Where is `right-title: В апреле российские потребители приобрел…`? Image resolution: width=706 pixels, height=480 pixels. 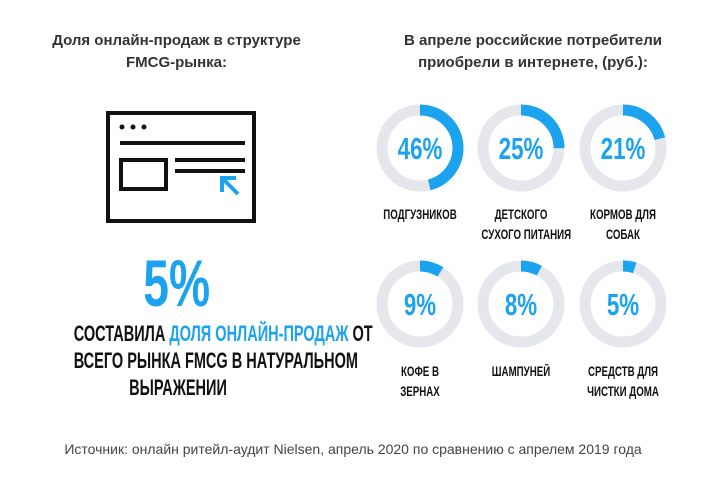
right-title: В апреле российские потребители приобрел… is located at coordinates (533, 52).